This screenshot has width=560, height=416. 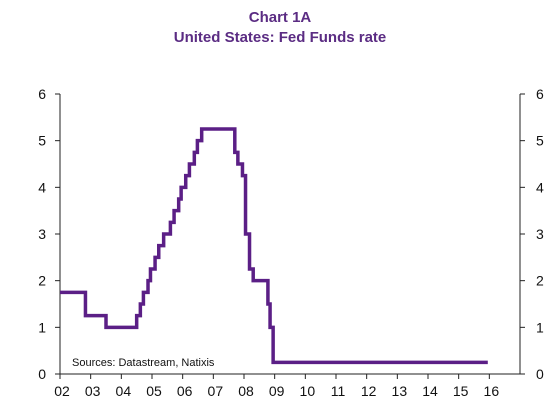 I want to click on y-tick-label-right: 3, so click(x=540, y=234).